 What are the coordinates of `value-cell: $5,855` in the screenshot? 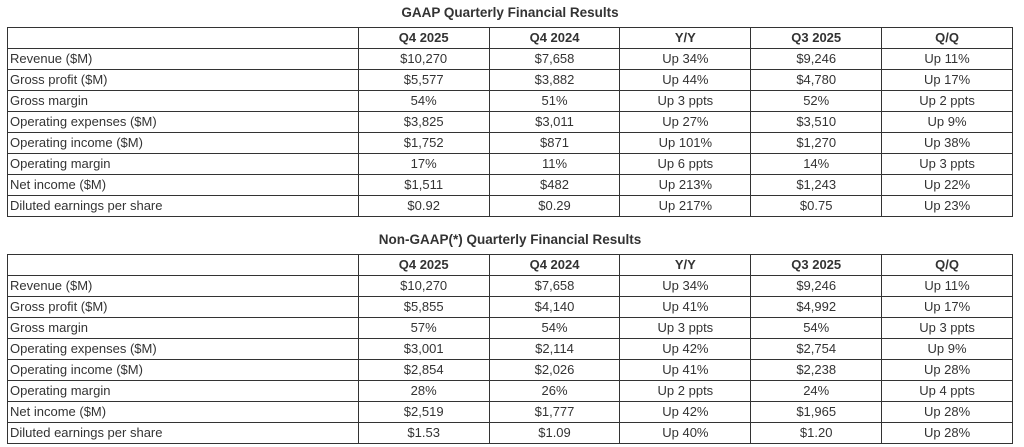 It's located at (423, 307).